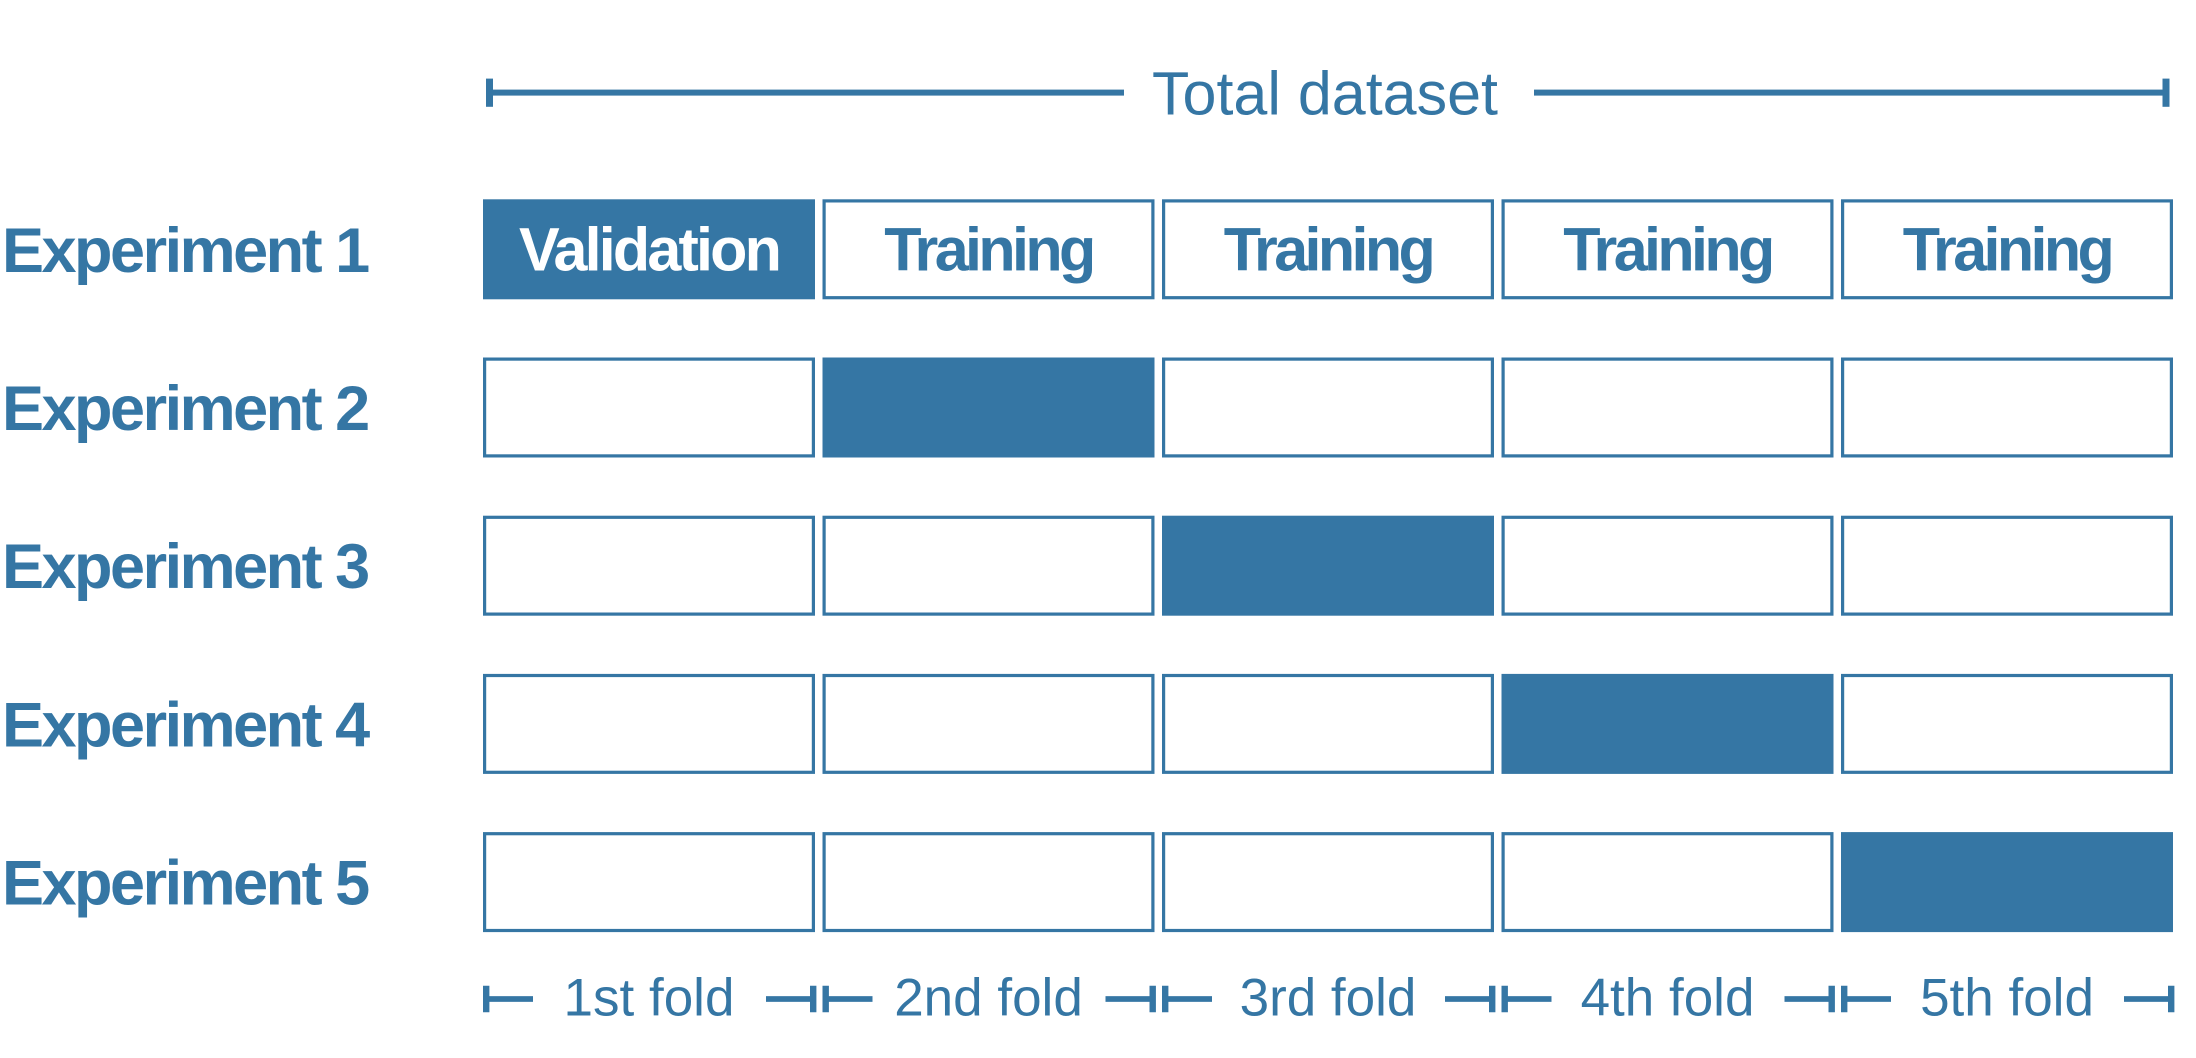 The width and height of the screenshot is (2196, 1058). Describe the element at coordinates (649, 998) in the screenshot. I see `svg-text: 1st fold` at that location.